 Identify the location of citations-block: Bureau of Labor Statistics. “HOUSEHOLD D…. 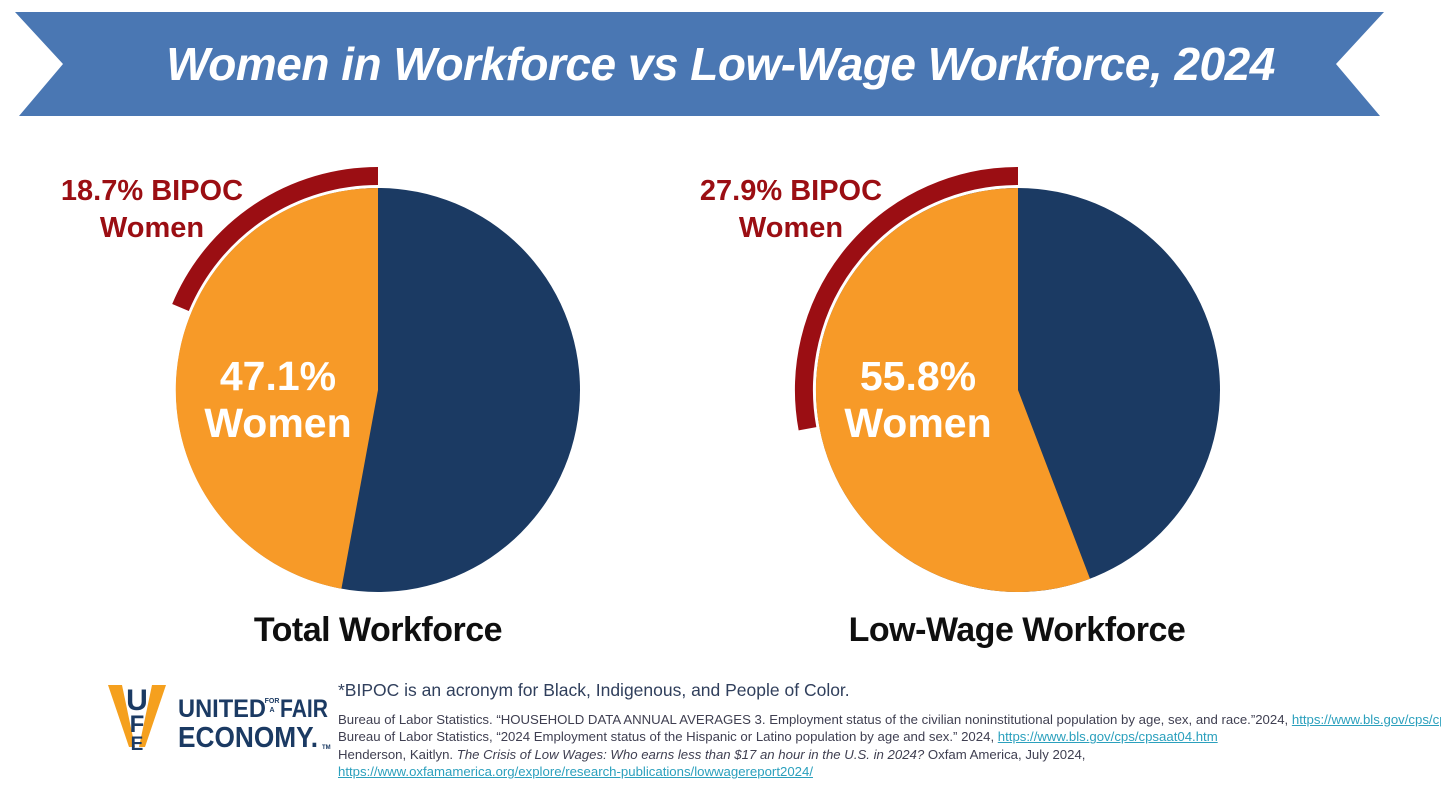
(889, 746).